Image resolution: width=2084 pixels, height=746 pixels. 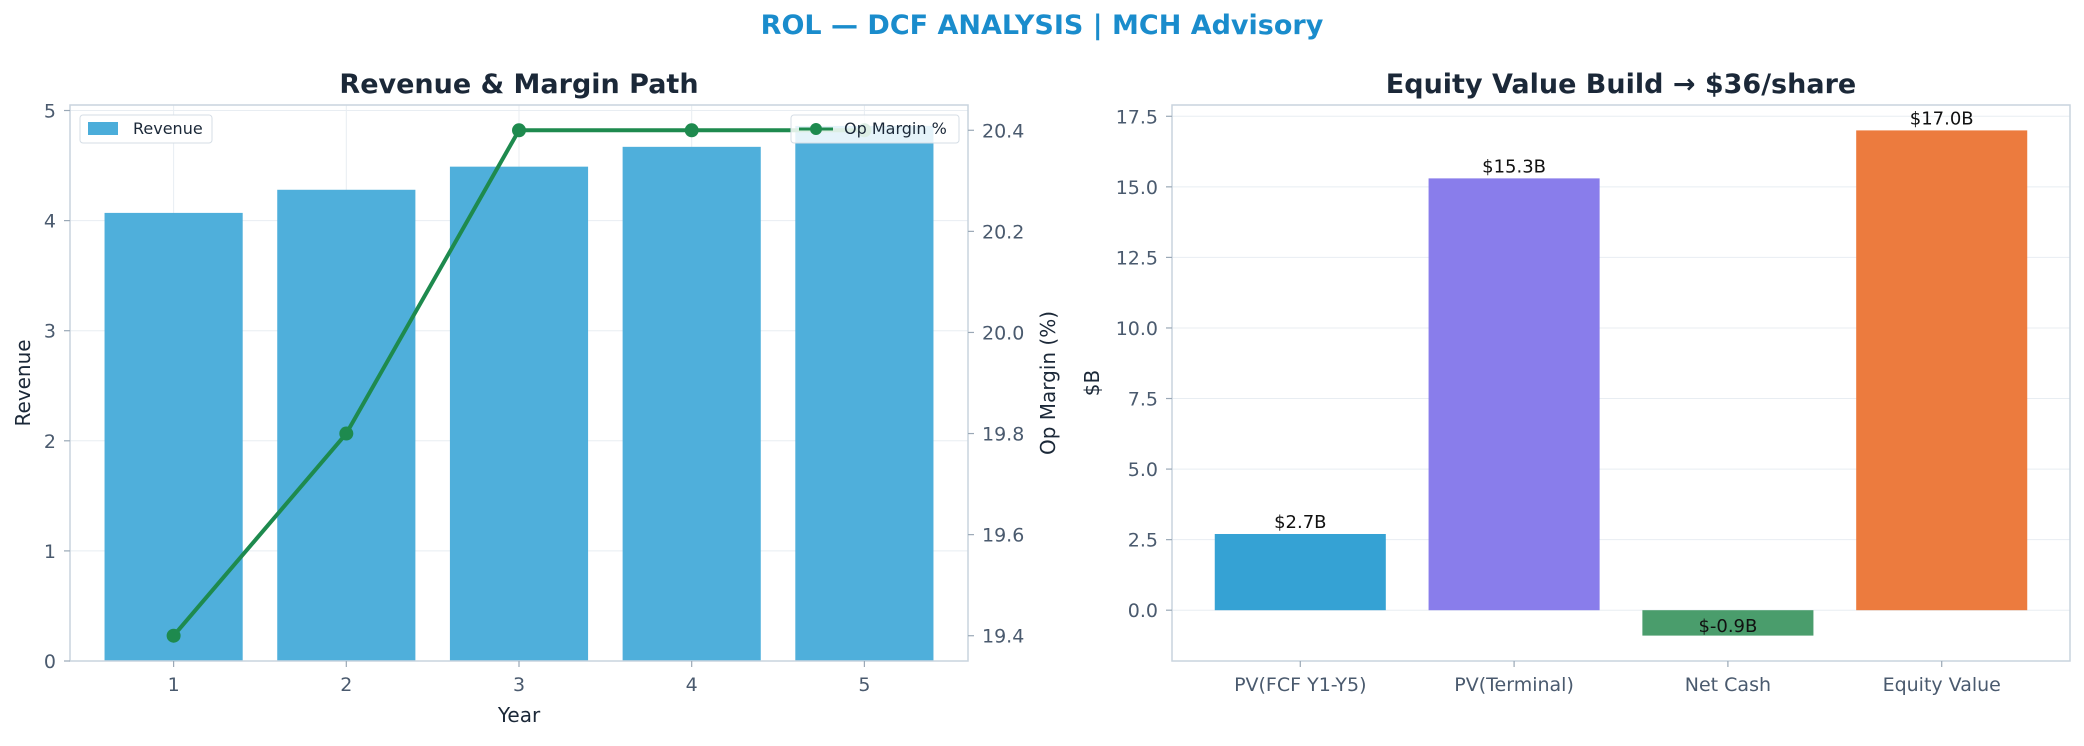 I want to click on equity-y-tick-label: 15.0, so click(x=1137, y=188).